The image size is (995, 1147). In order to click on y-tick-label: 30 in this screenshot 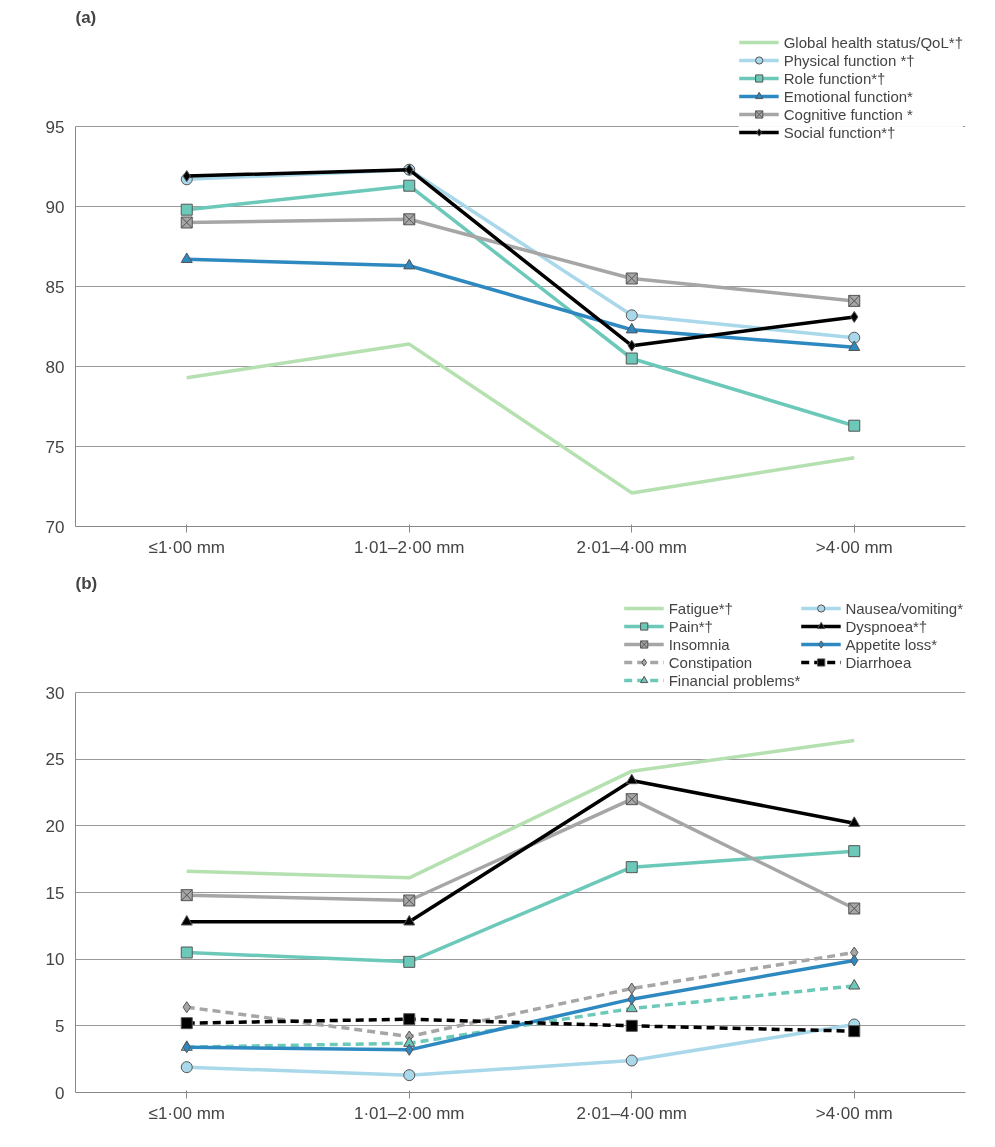, I will do `click(55, 693)`.